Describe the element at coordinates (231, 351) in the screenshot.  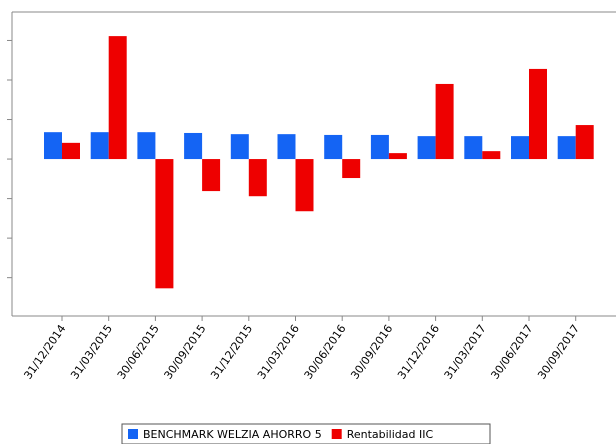
I see `x-tick-label: 31/12/2015` at that location.